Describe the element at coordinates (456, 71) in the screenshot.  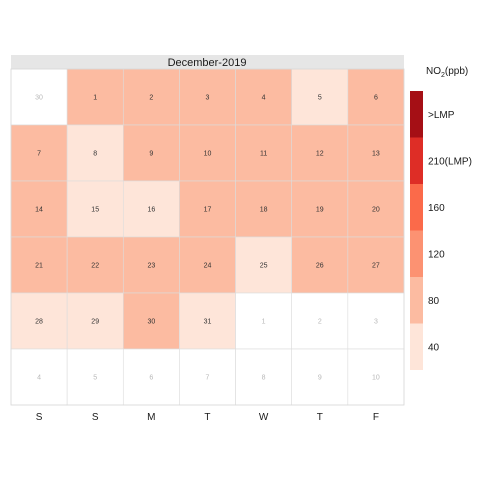
I see `legend-title-unit: (ppb)` at that location.